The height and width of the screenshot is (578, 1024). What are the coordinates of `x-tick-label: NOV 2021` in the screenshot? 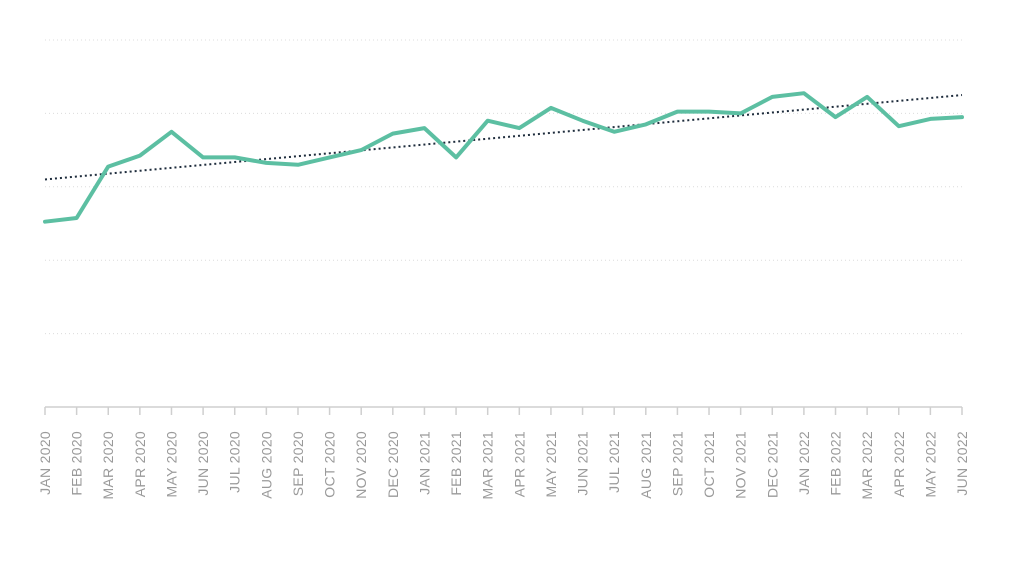 It's located at (741, 465).